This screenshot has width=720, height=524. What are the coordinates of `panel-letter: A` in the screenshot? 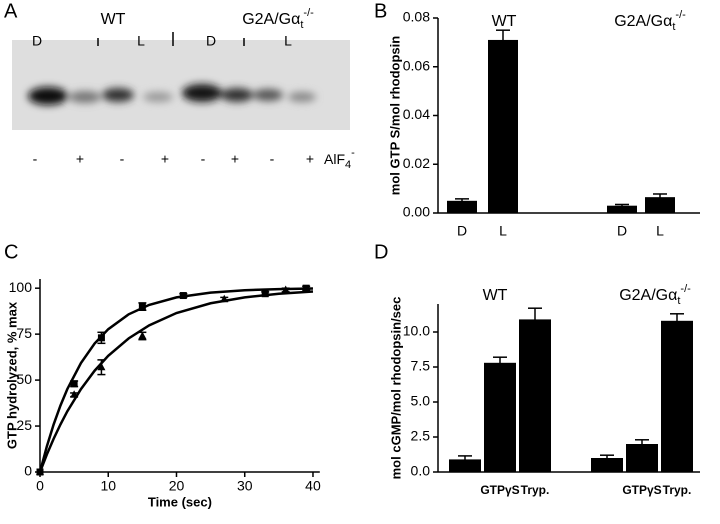 It's located at (11, 11).